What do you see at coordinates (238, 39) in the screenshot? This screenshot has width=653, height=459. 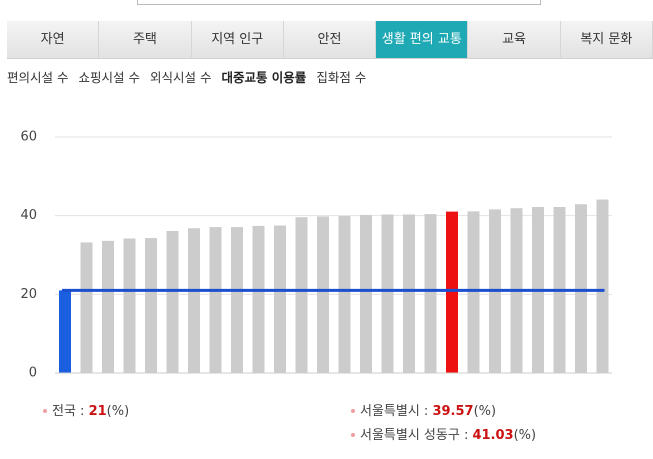 I see `tab: 지역 인구` at bounding box center [238, 39].